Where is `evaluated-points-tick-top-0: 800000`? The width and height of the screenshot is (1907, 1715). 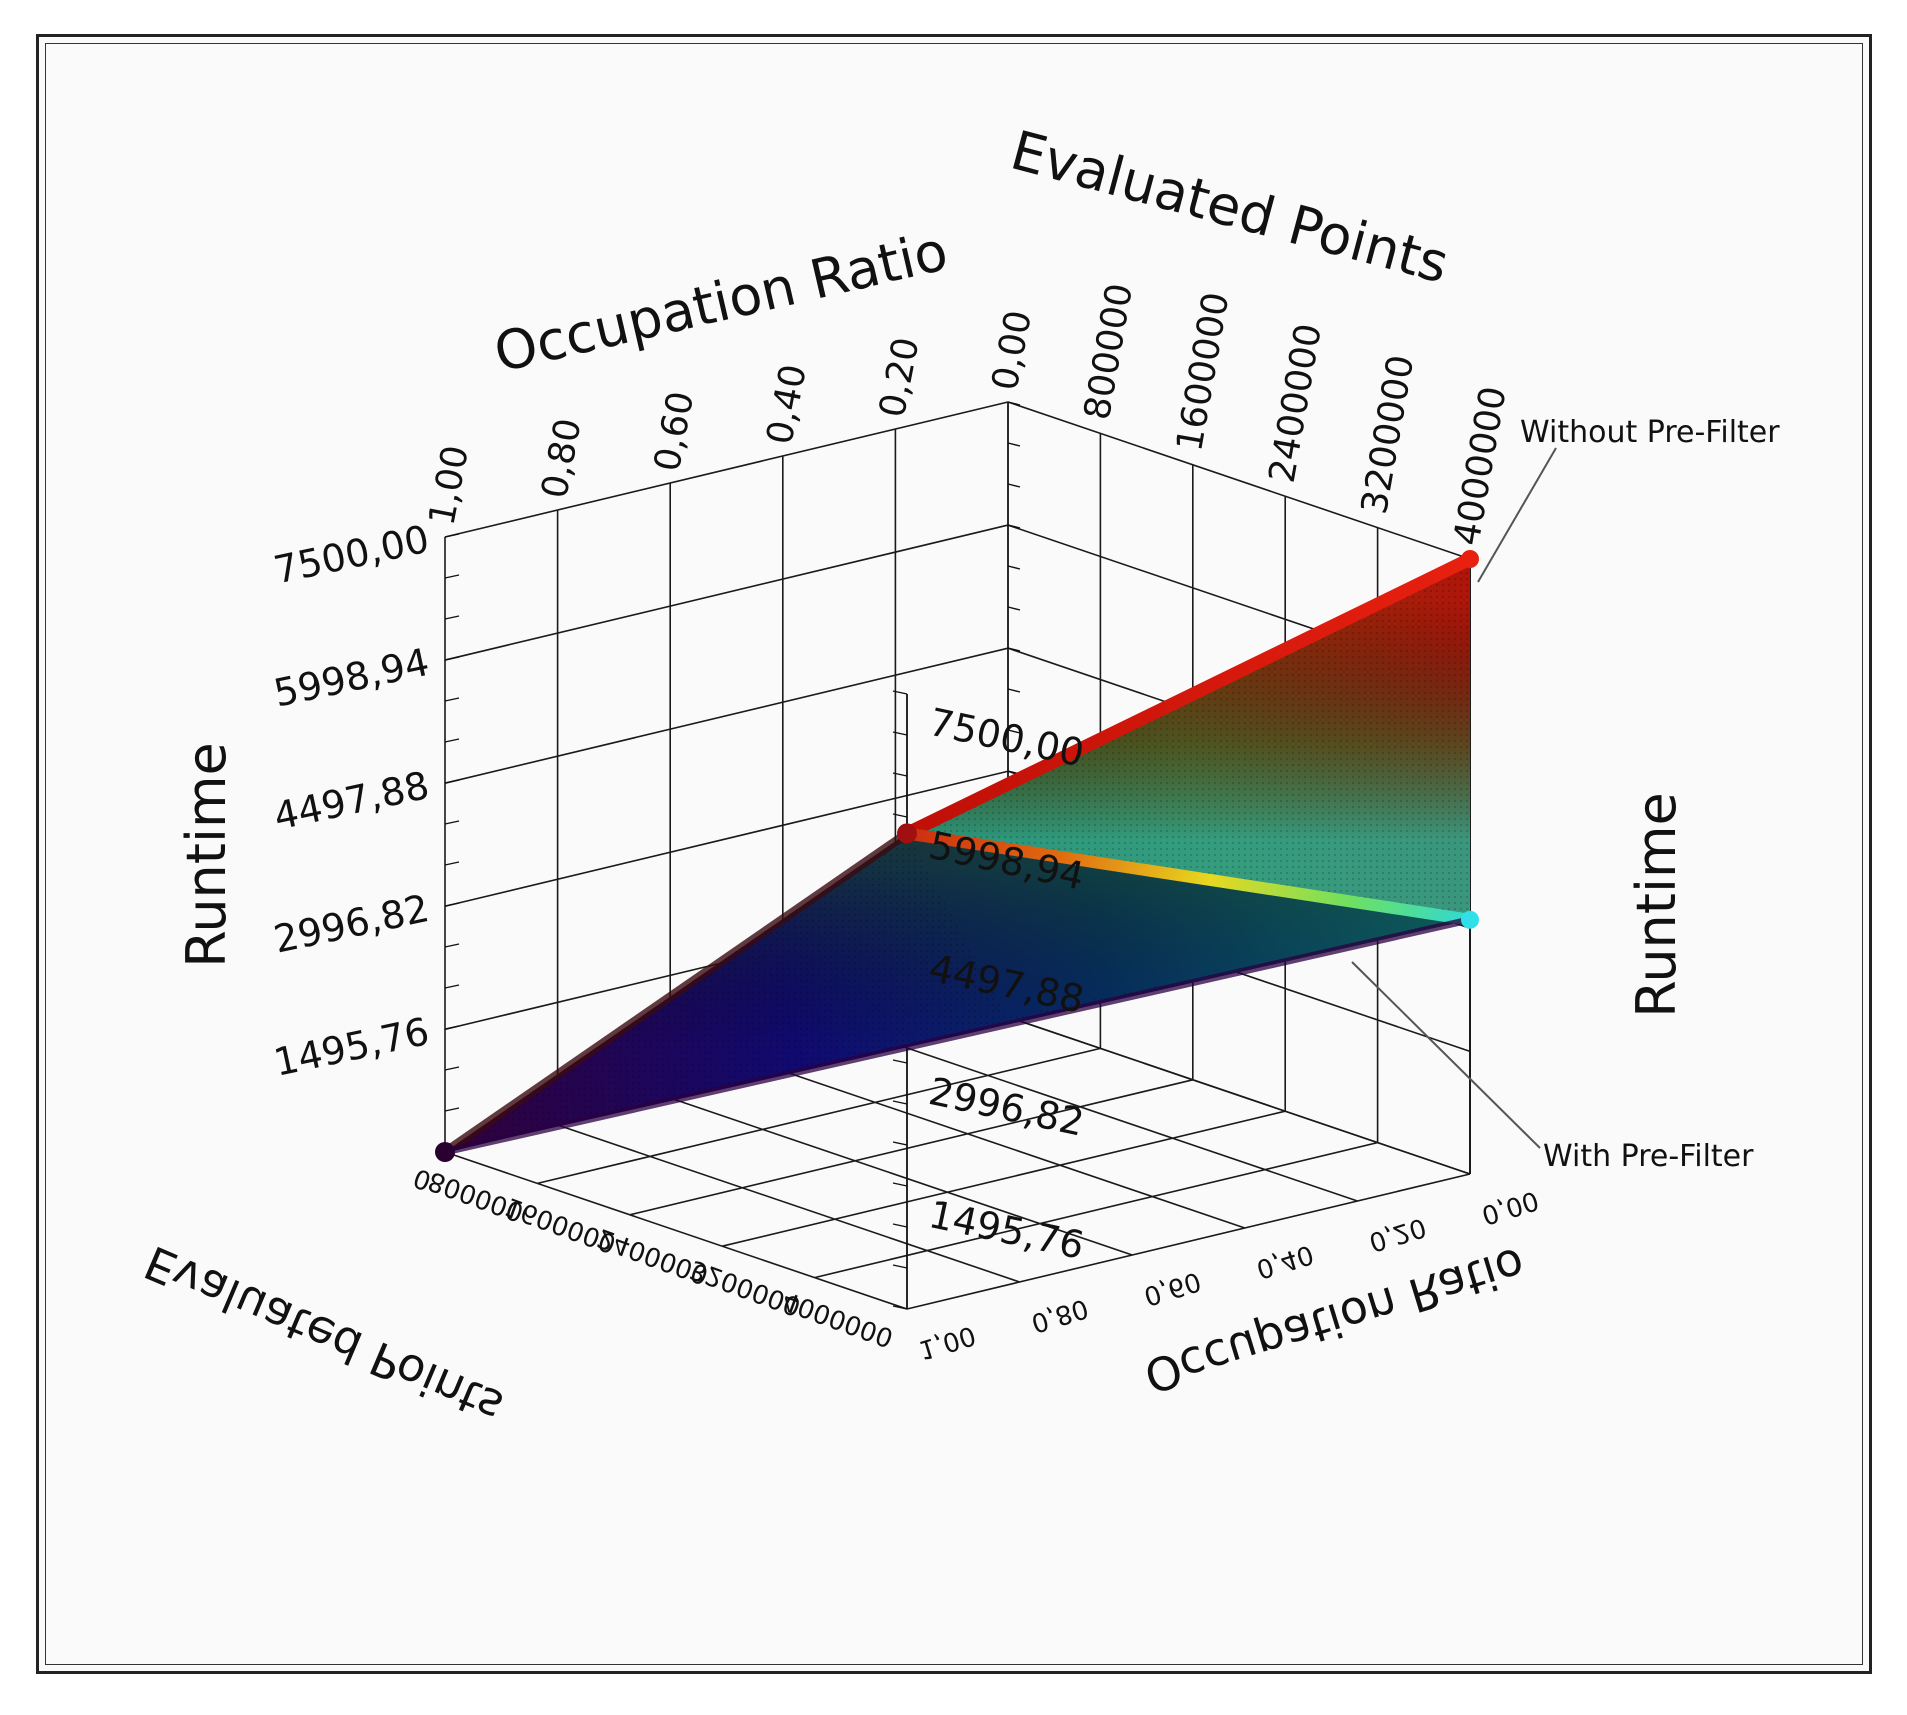 evaluated-points-tick-top-0: 800000 is located at coordinates (1109, 351).